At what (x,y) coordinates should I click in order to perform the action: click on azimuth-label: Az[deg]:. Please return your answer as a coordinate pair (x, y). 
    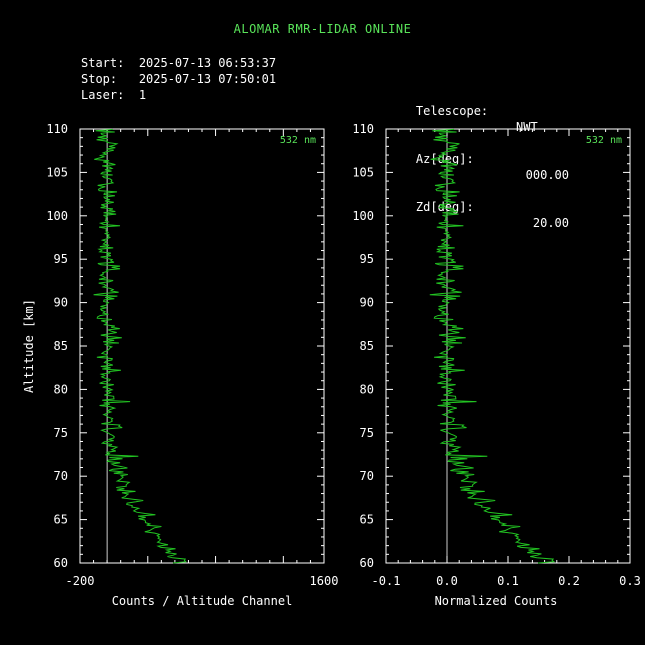
    Looking at the image, I should click on (444, 159).